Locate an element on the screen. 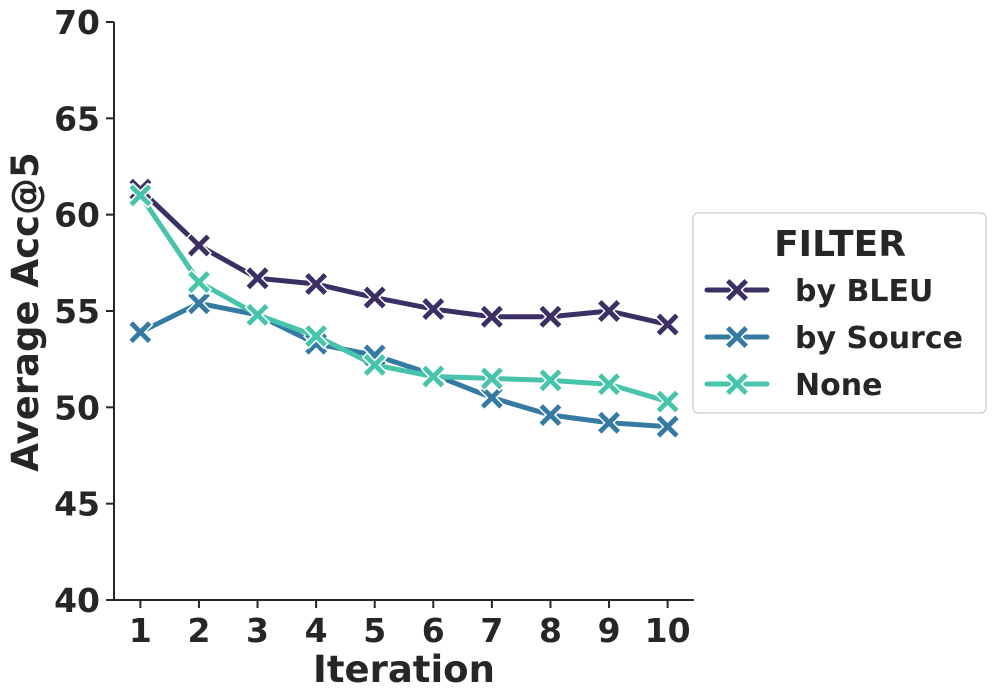  x-tick-label: 10 is located at coordinates (668, 630).